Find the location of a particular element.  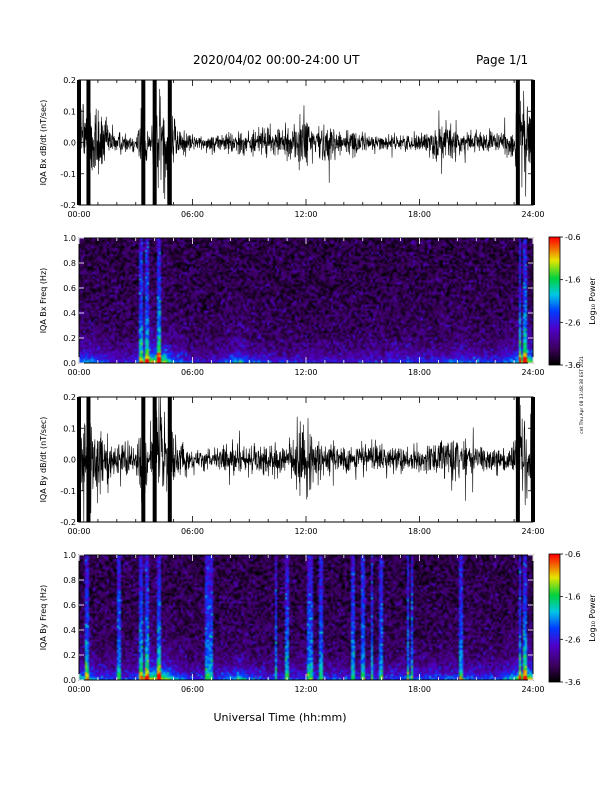

colorbar-bx_spectrogram is located at coordinates (554, 301).